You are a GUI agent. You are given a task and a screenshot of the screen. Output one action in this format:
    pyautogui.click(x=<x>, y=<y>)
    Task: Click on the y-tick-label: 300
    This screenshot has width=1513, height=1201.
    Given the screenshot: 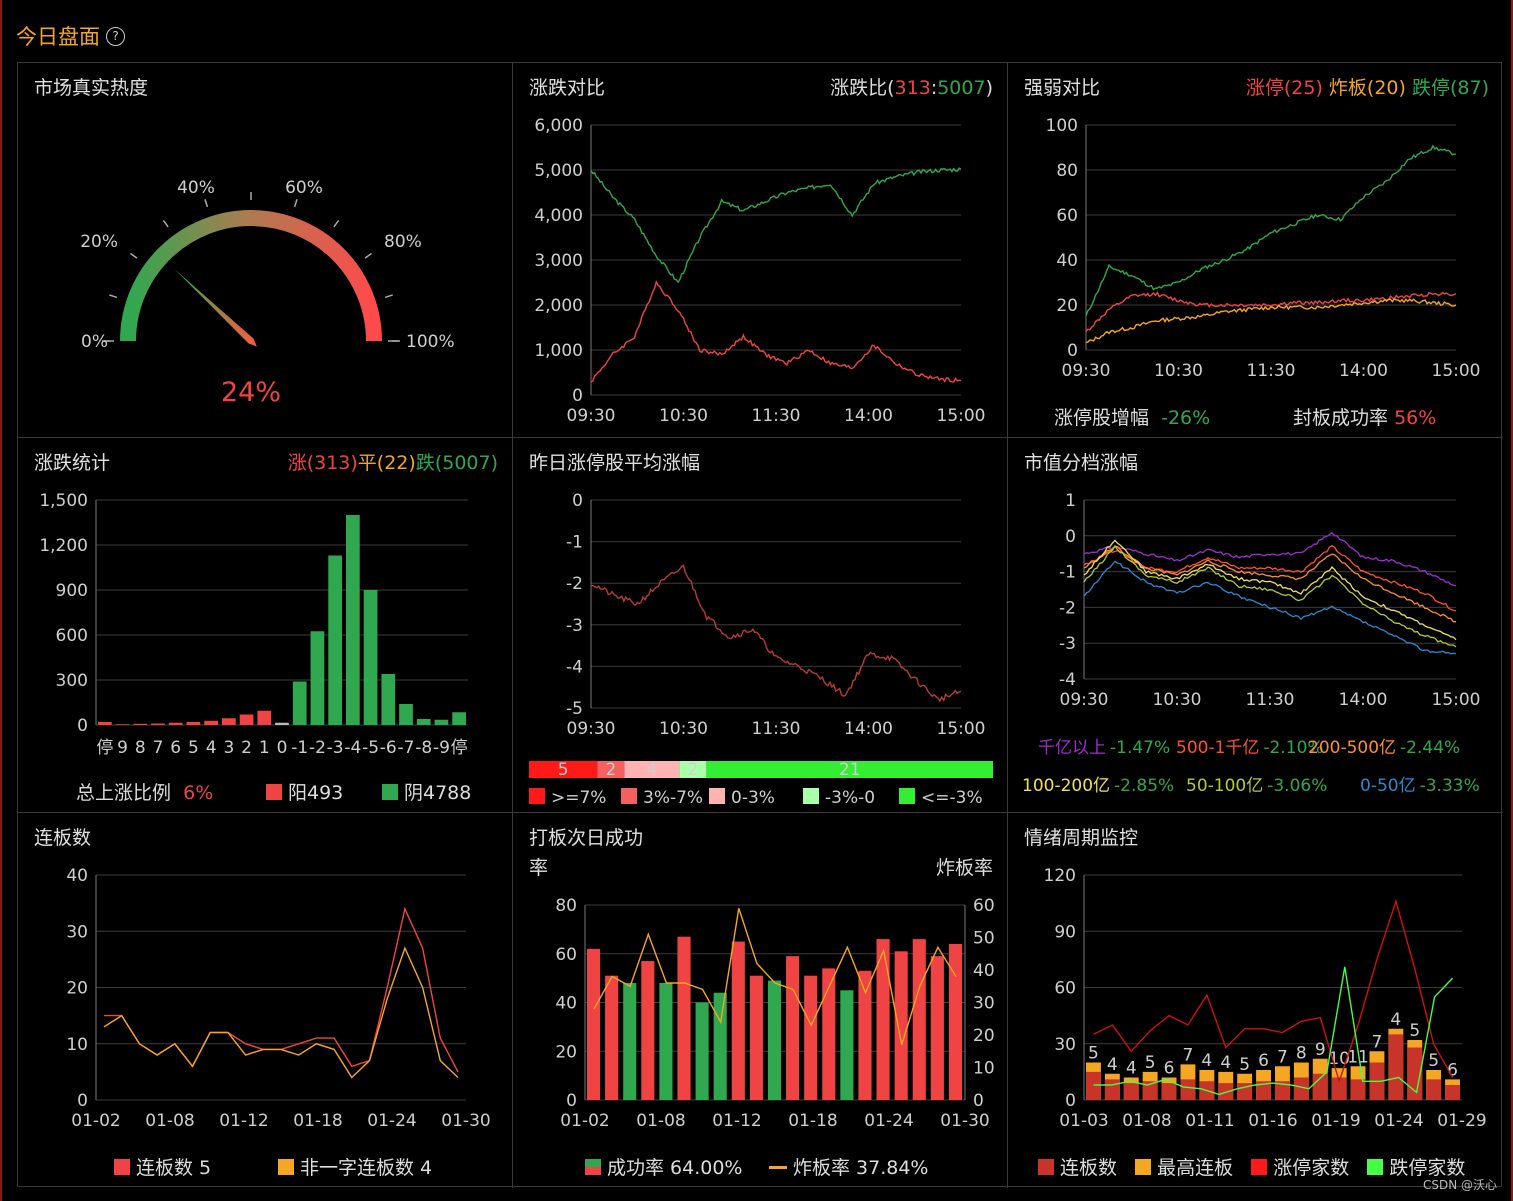 What is the action you would take?
    pyautogui.click(x=72, y=681)
    